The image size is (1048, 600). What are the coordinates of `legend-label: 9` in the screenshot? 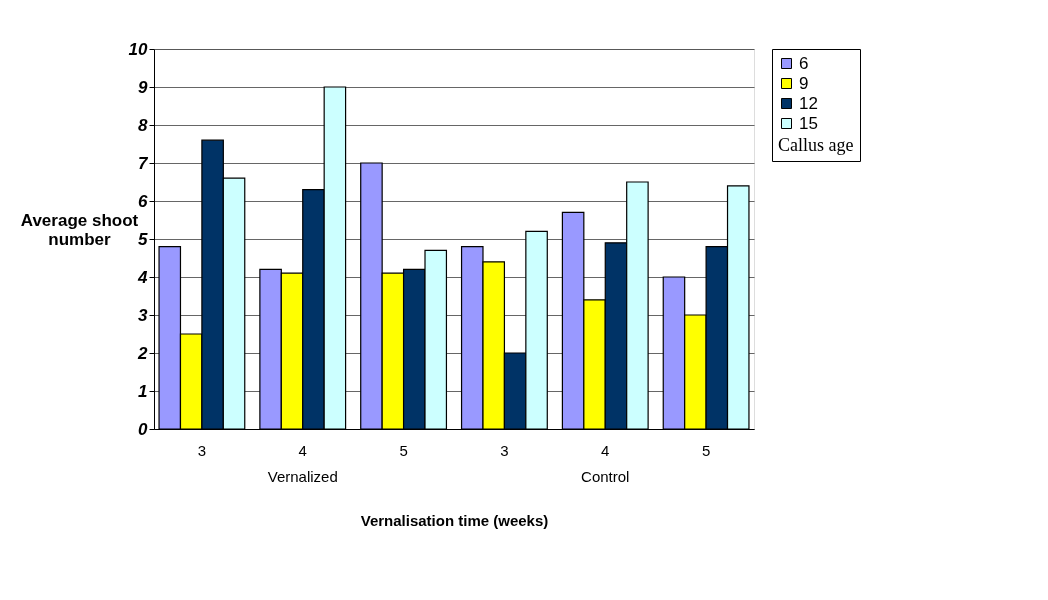 It's located at (804, 83).